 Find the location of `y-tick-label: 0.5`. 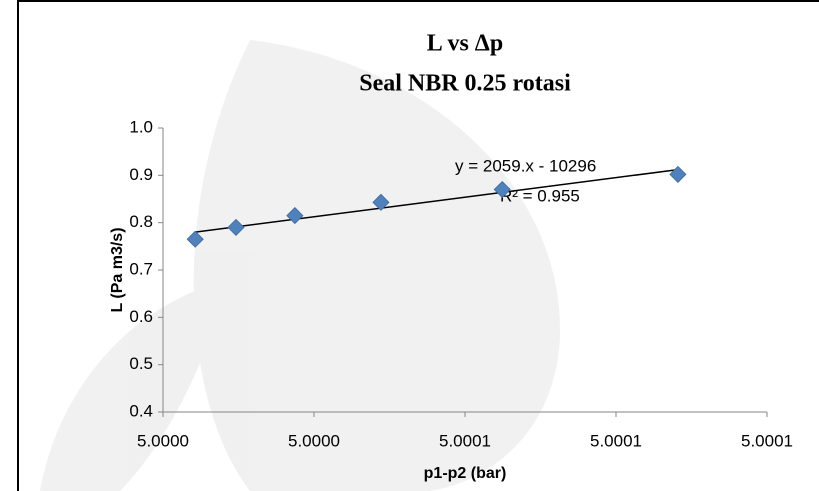

y-tick-label: 0.5 is located at coordinates (141, 363).